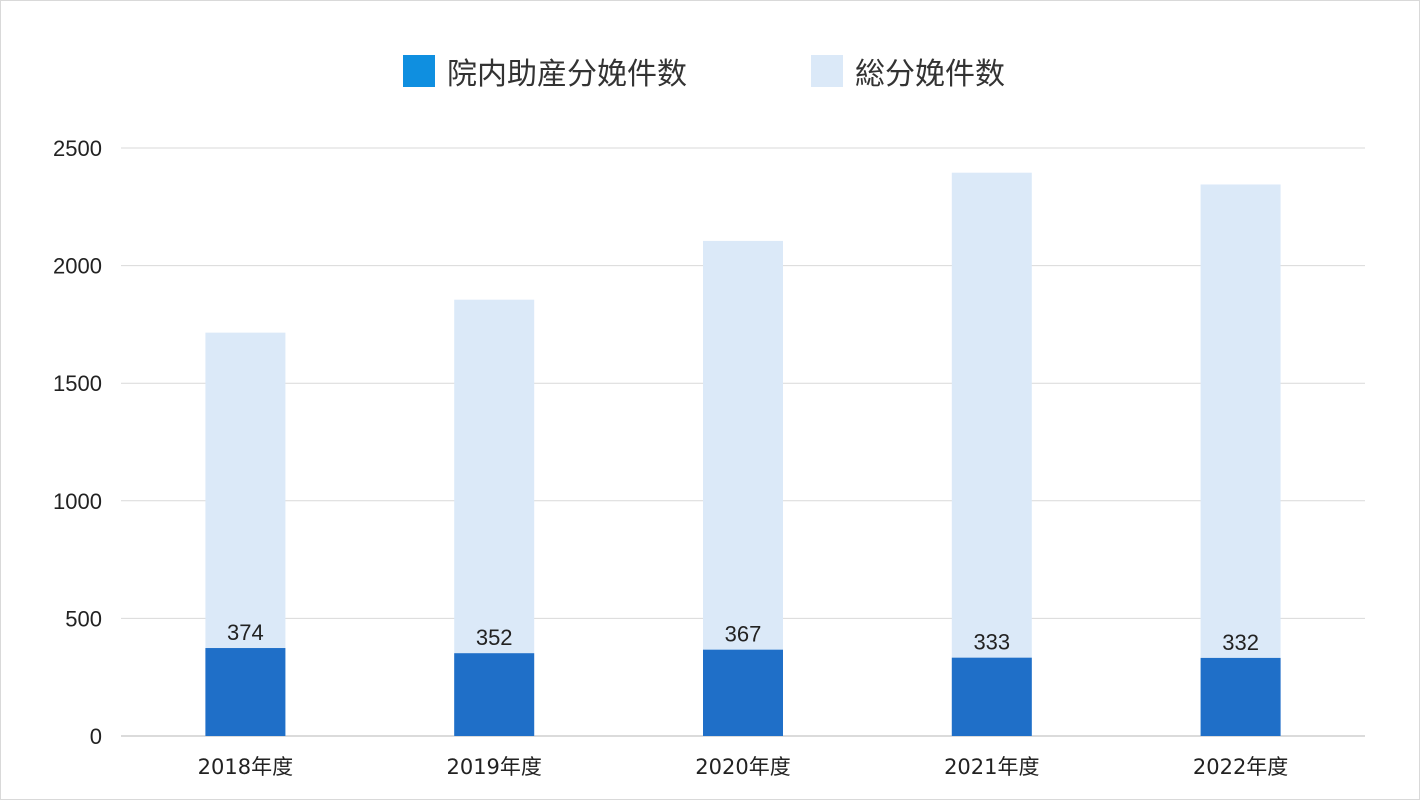 This screenshot has width=1420, height=800. I want to click on x-category-label: 2021年度, so click(991, 767).